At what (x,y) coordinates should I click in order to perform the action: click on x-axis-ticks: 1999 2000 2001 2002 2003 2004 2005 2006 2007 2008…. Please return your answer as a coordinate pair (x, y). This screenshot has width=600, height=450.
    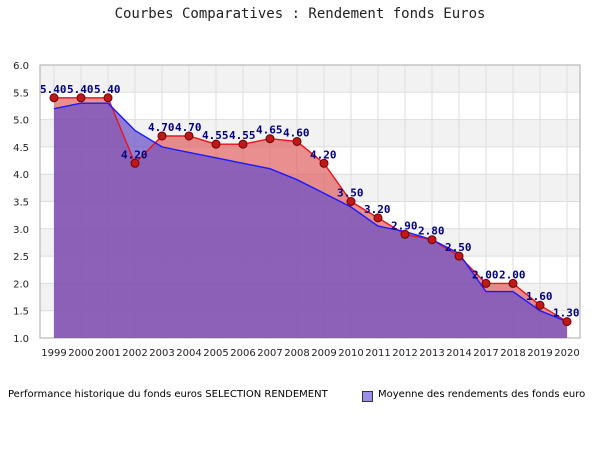
    Looking at the image, I should click on (310, 353).